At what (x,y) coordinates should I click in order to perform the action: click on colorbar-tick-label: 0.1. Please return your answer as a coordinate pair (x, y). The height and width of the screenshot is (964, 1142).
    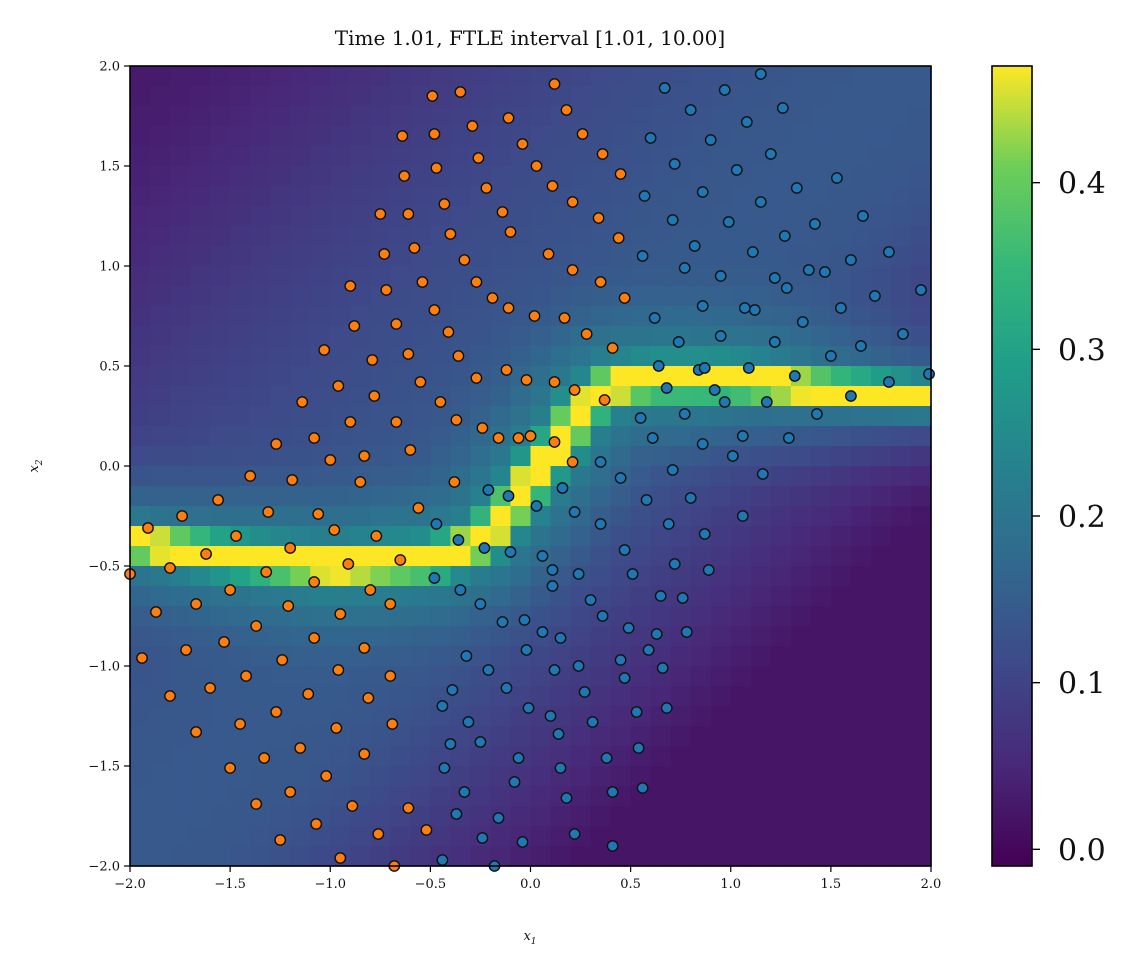
    Looking at the image, I should click on (1082, 684).